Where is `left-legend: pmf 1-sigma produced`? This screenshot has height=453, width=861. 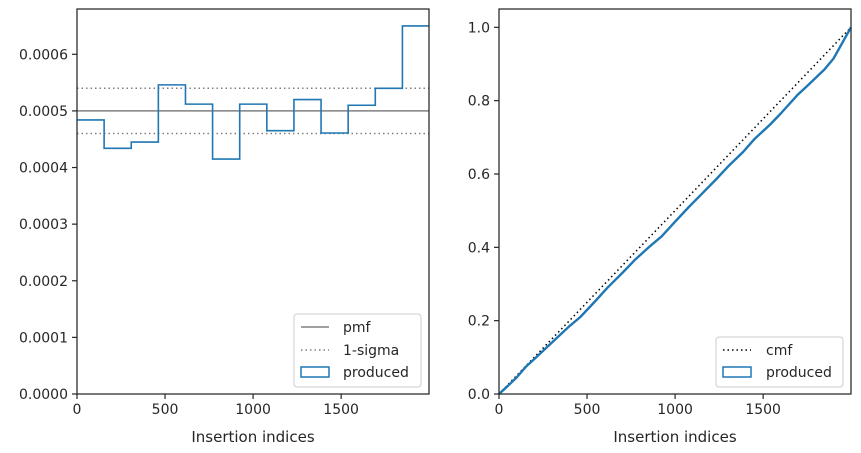 left-legend: pmf 1-sigma produced is located at coordinates (357, 350).